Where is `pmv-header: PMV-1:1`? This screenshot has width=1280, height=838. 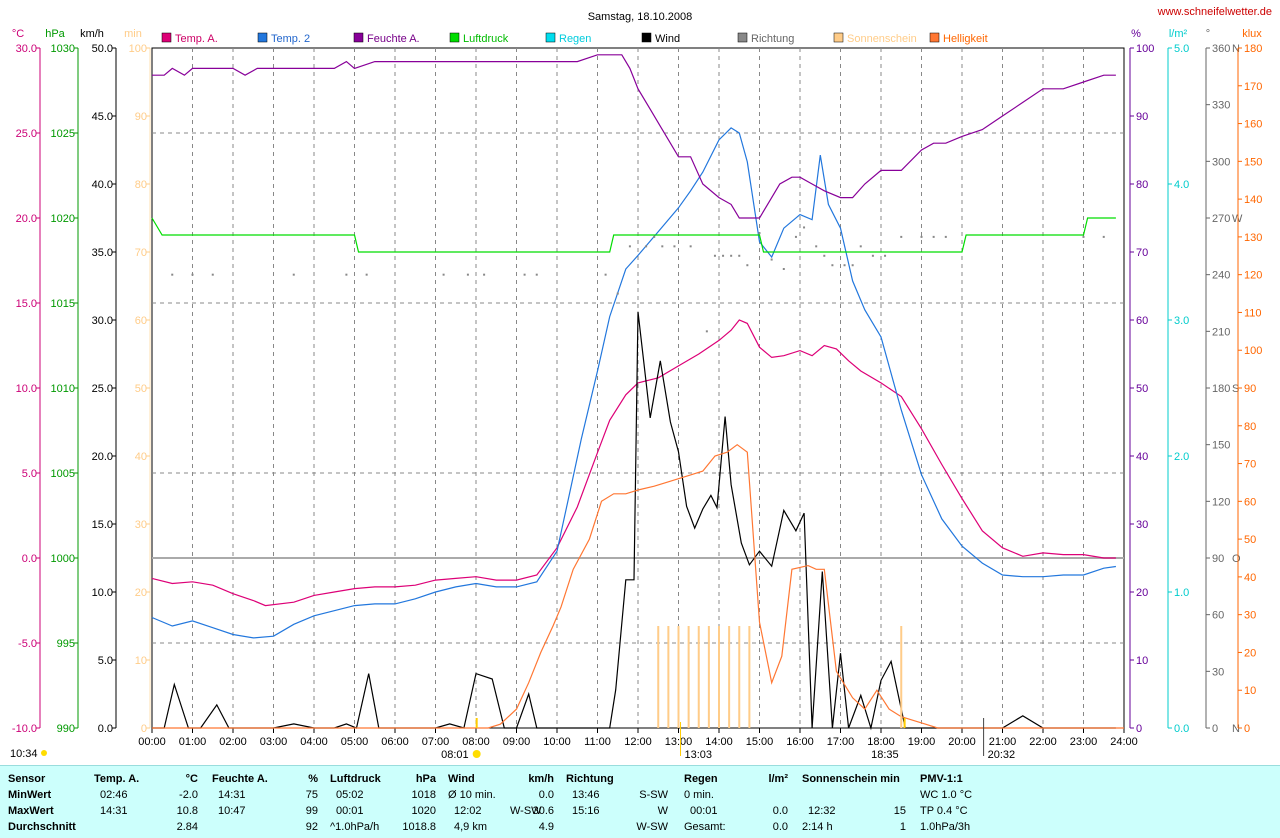
pmv-header: PMV-1:1 is located at coordinates (941, 779).